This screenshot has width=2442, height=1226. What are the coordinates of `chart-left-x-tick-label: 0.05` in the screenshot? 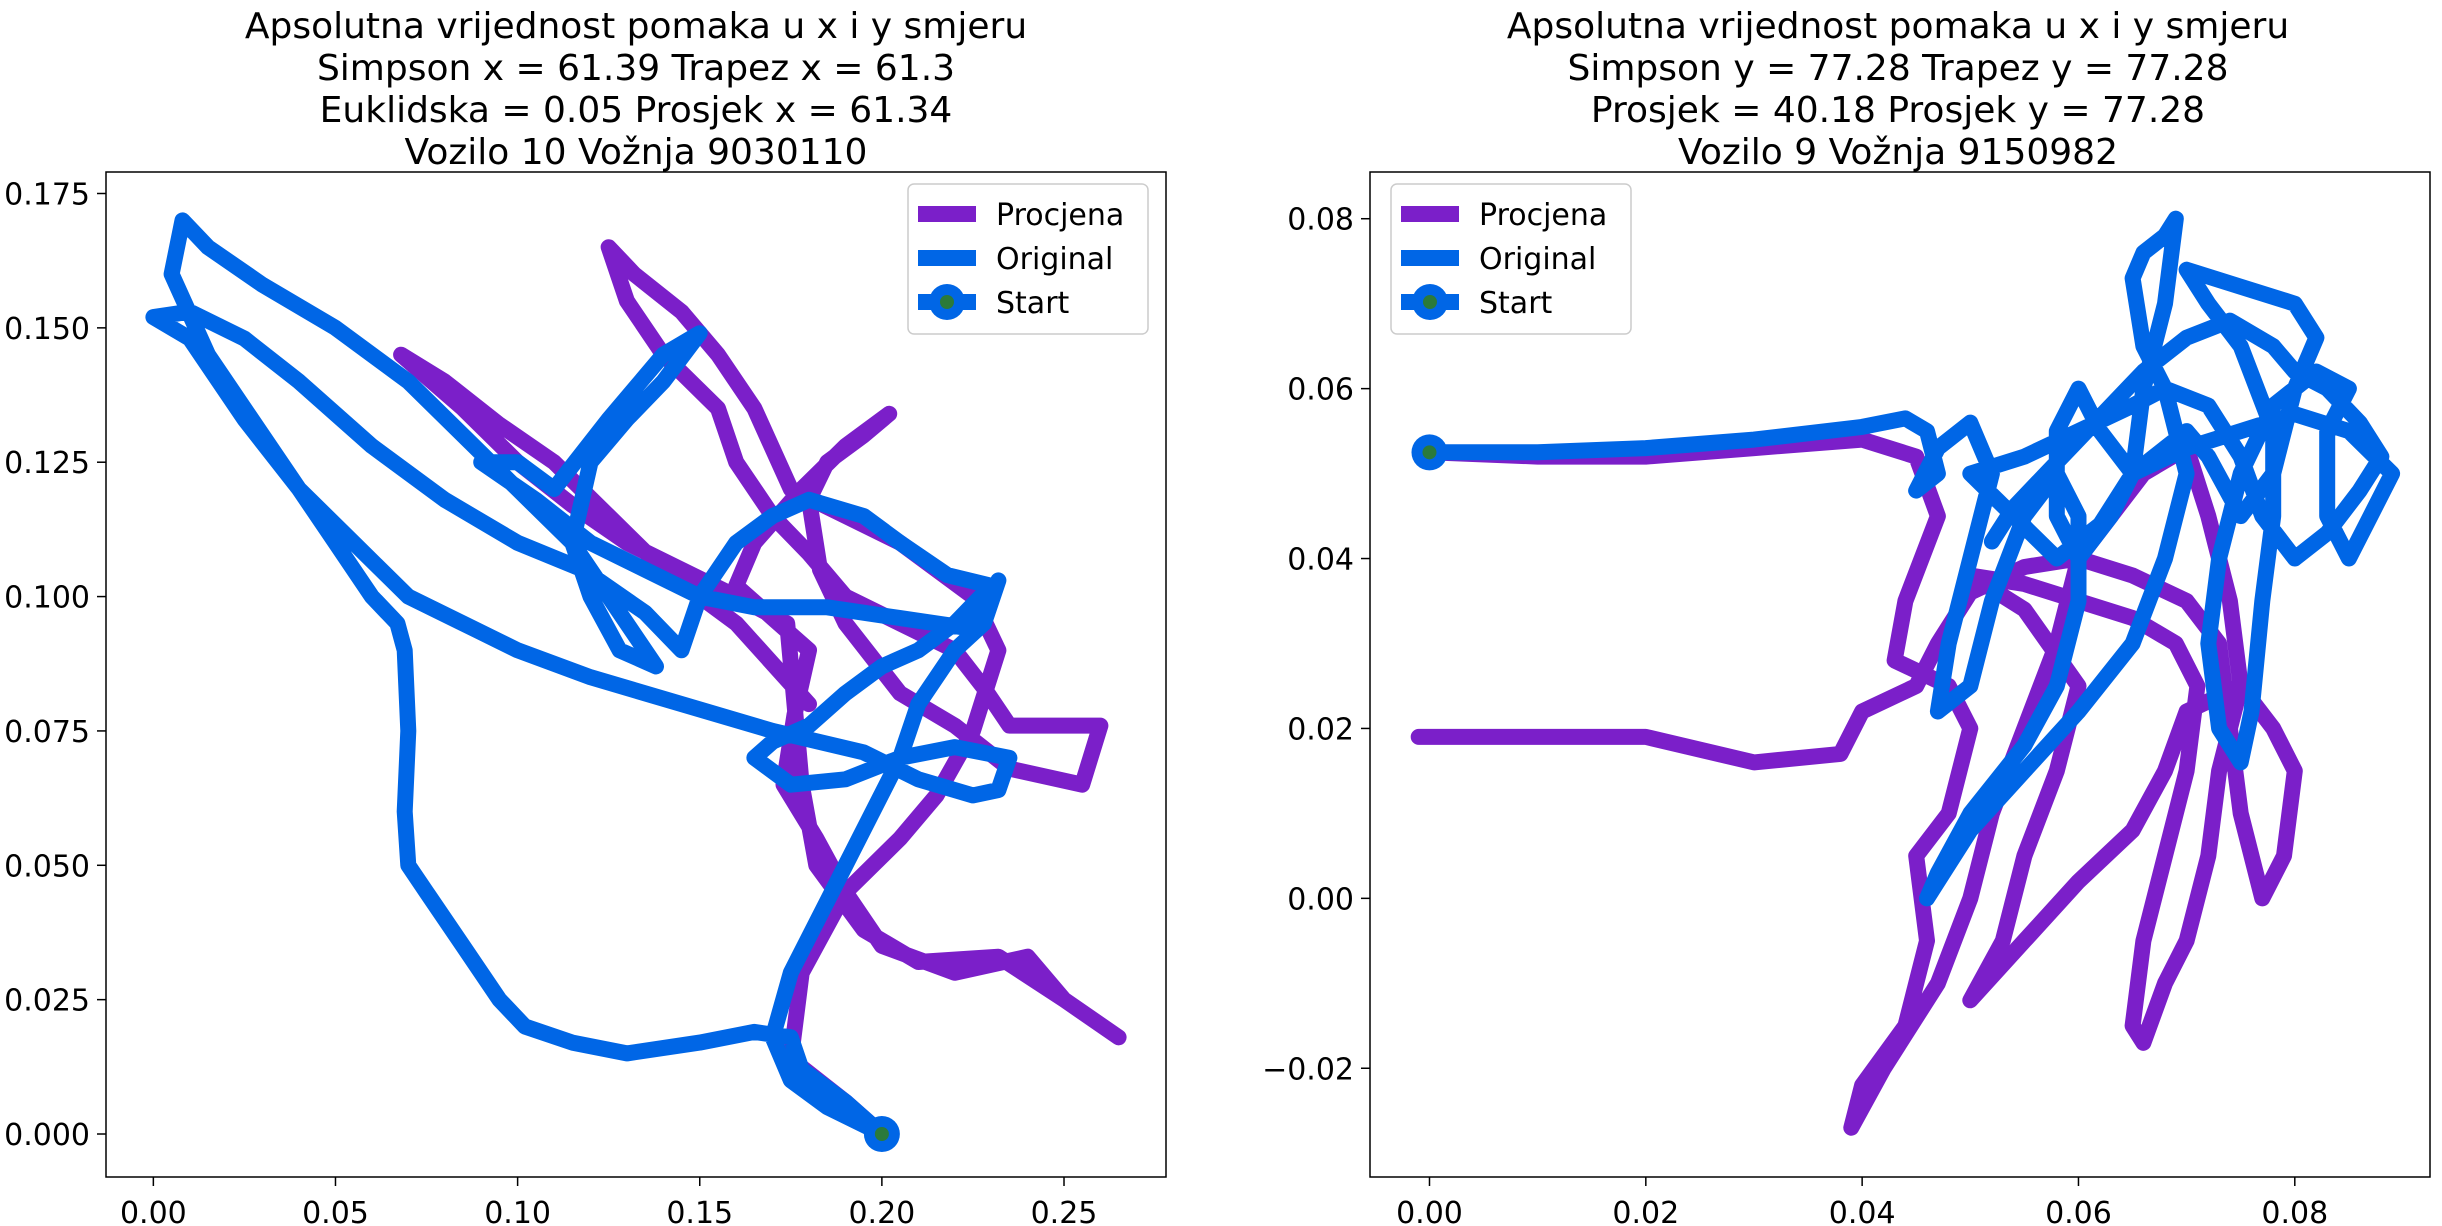 It's located at (335, 1211).